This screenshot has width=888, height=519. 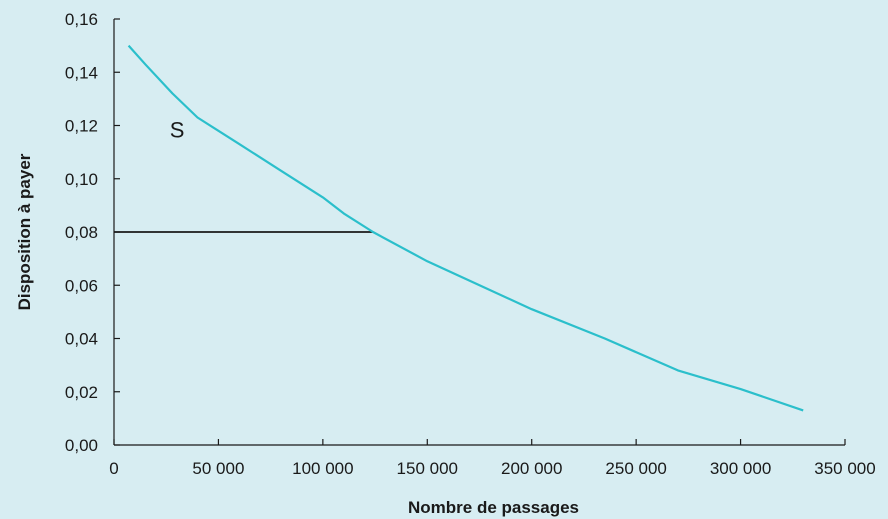 What do you see at coordinates (177, 129) in the screenshot?
I see `surplus-label: S` at bounding box center [177, 129].